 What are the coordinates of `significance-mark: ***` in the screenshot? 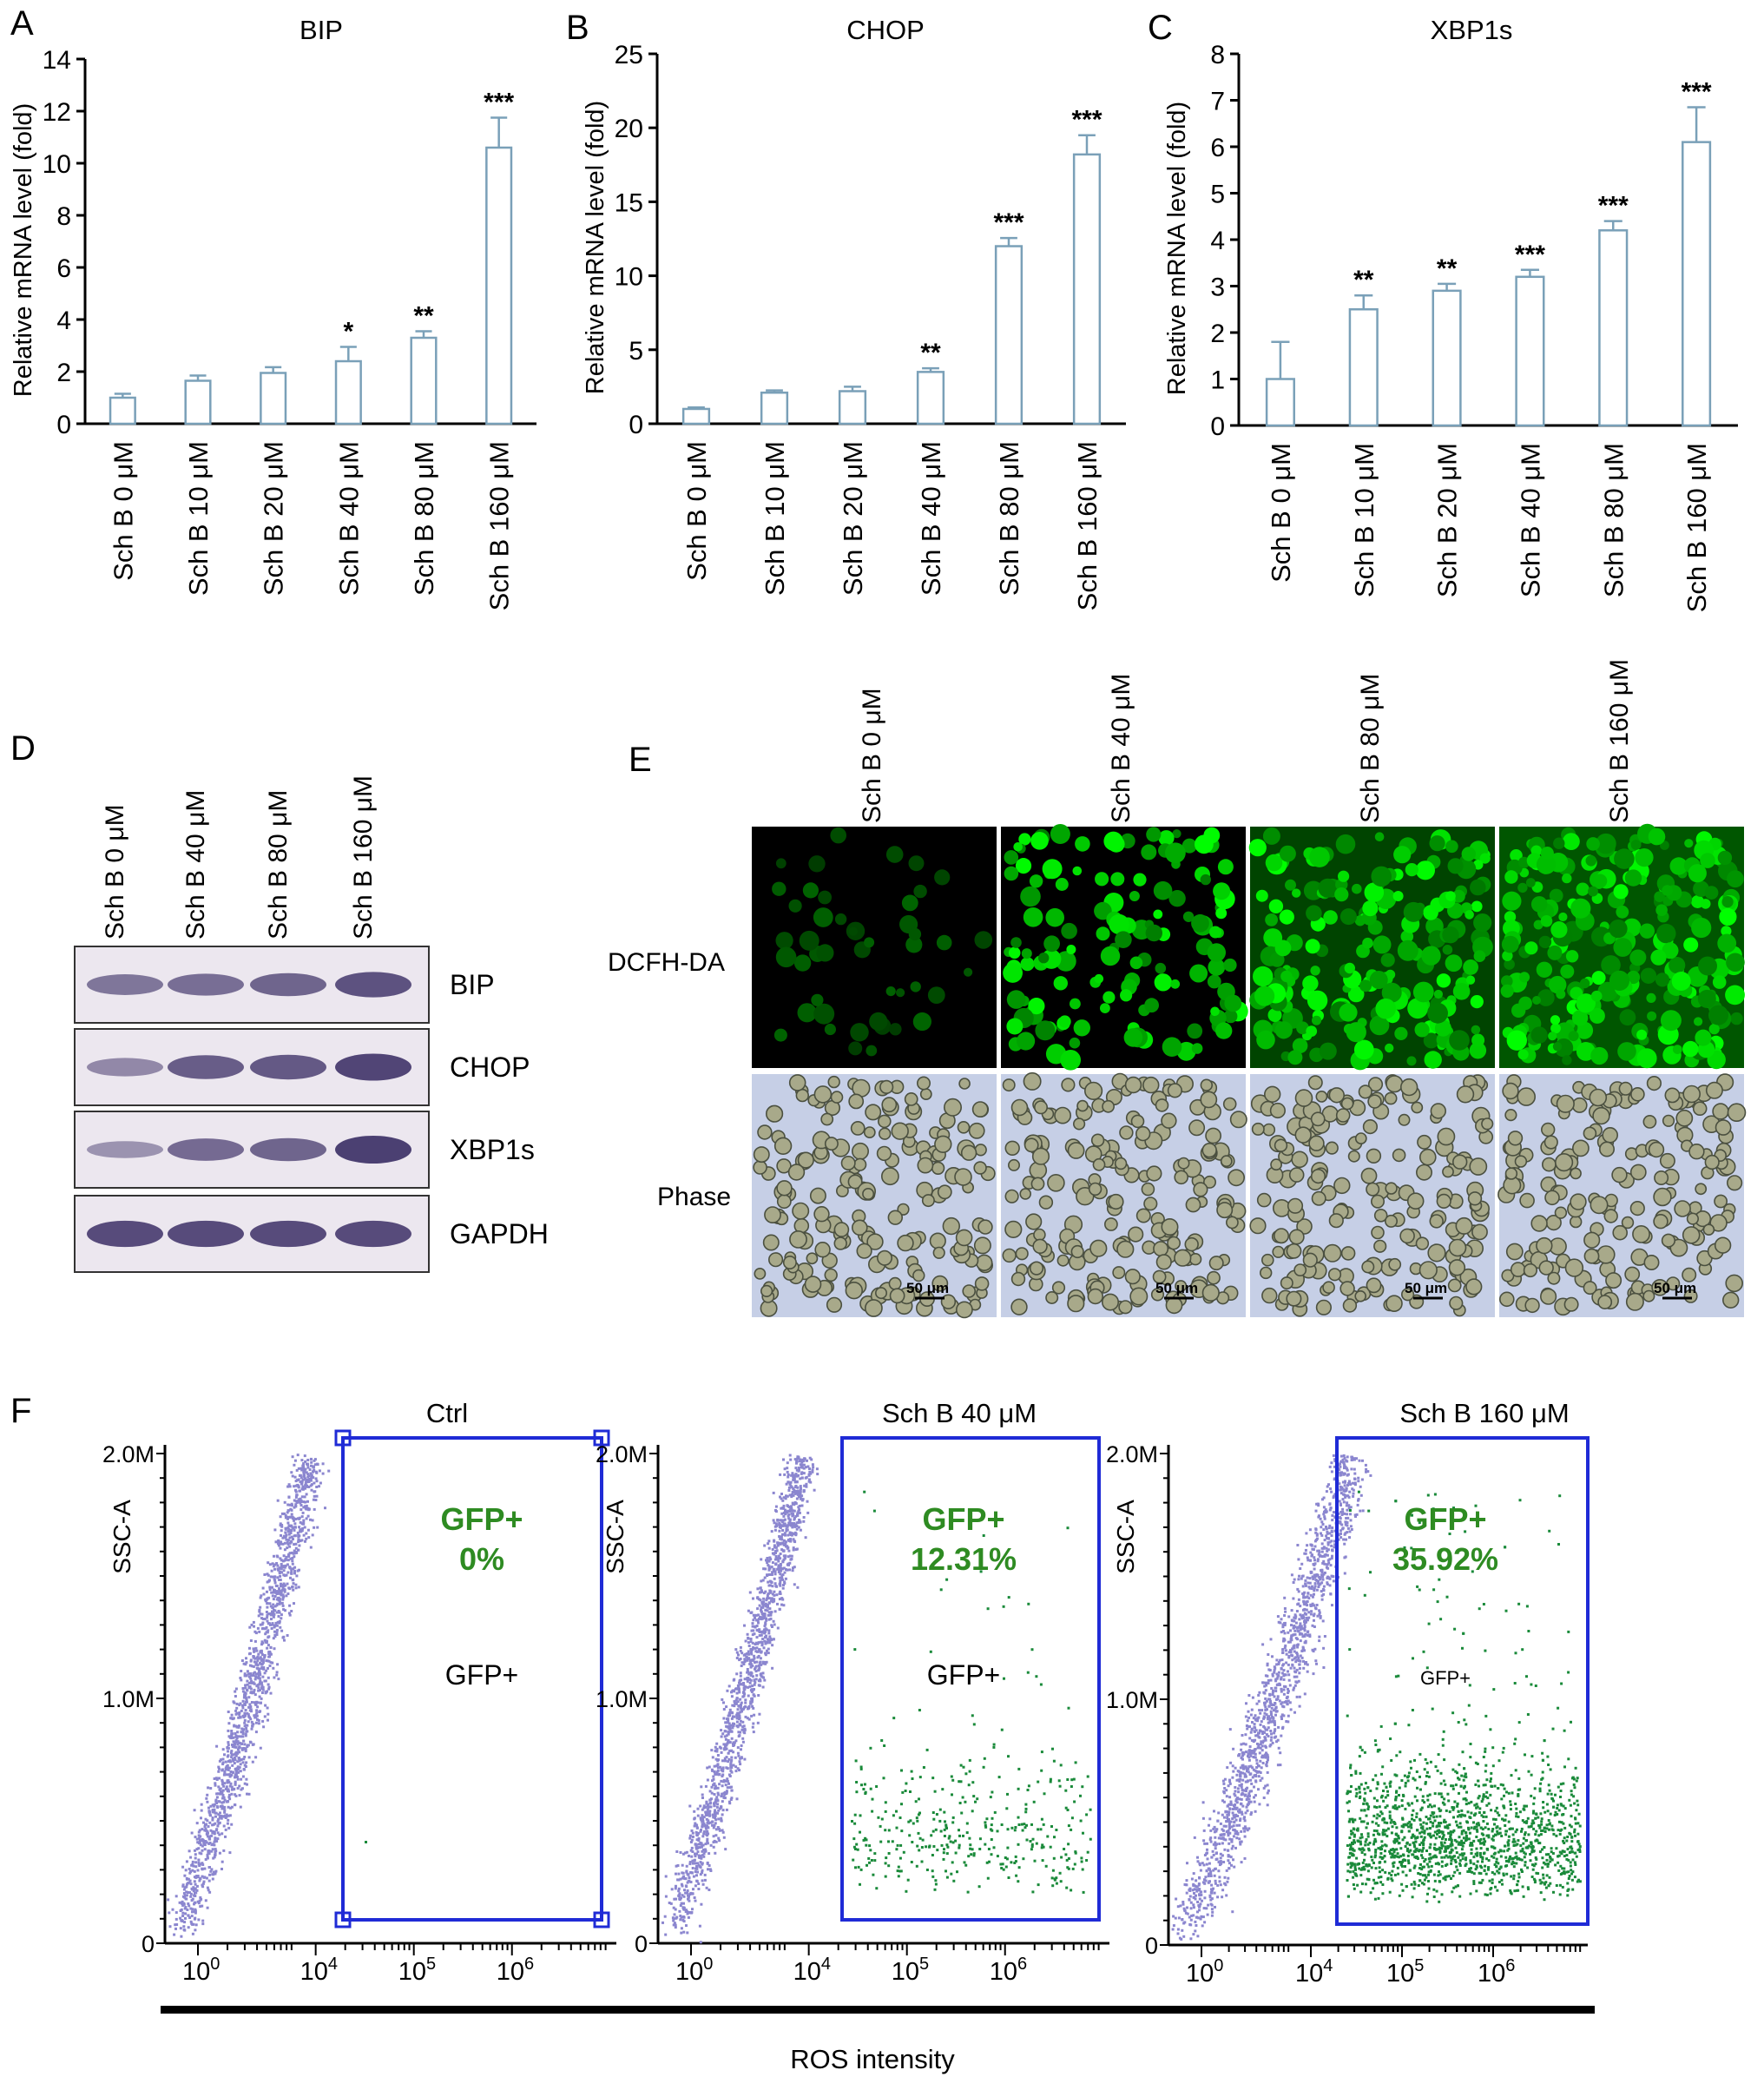 It's located at (1086, 120).